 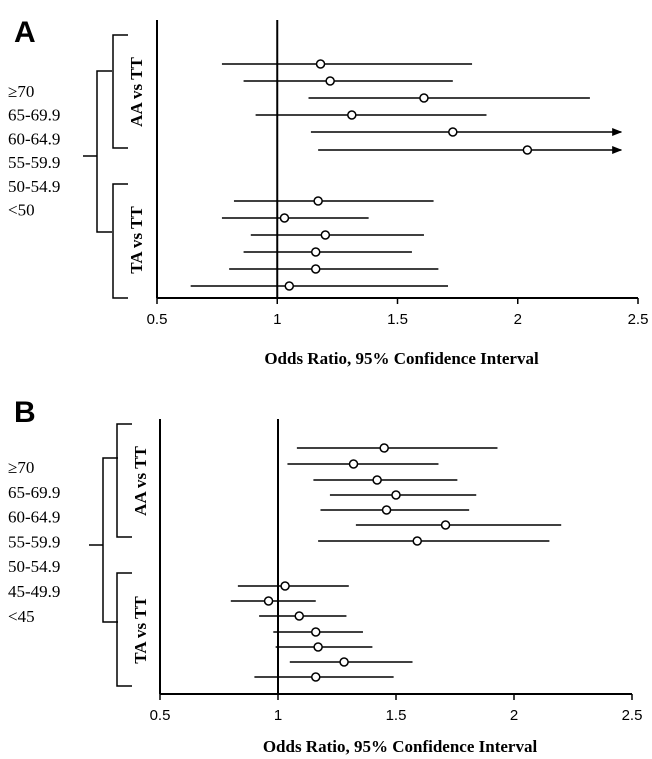 I want to click on panel-label: A, so click(x=25, y=32).